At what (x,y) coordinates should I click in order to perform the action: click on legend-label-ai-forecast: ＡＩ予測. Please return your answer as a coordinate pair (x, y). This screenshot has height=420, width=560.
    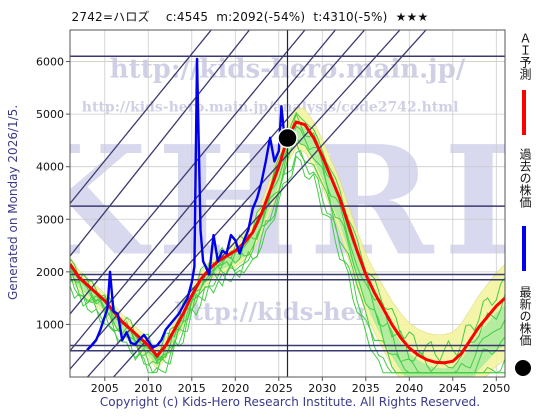
    Looking at the image, I should click on (525, 56).